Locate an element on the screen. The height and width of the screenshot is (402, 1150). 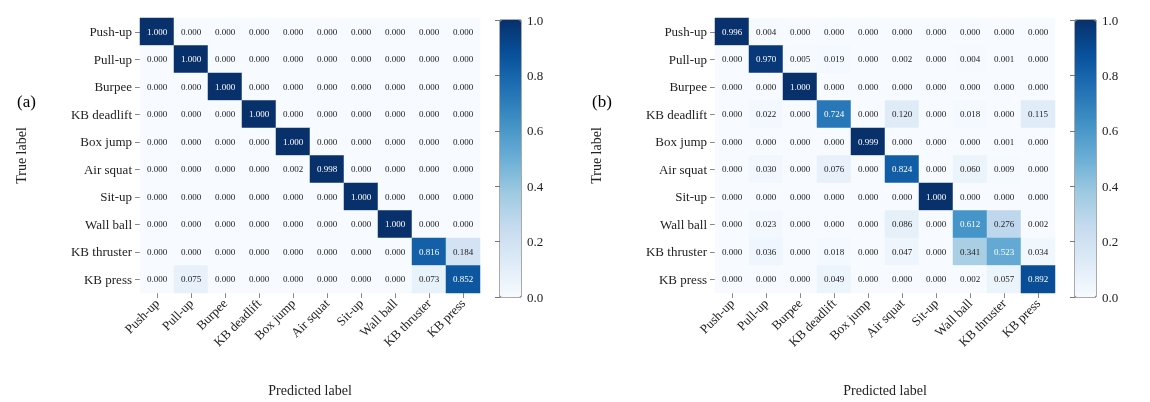
data-label: 0.276 is located at coordinates (1004, 224).